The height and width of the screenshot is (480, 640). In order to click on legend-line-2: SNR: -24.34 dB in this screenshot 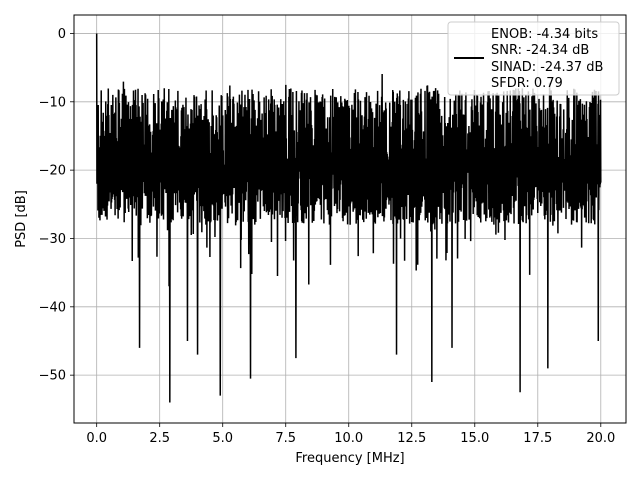, I will do `click(540, 50)`.